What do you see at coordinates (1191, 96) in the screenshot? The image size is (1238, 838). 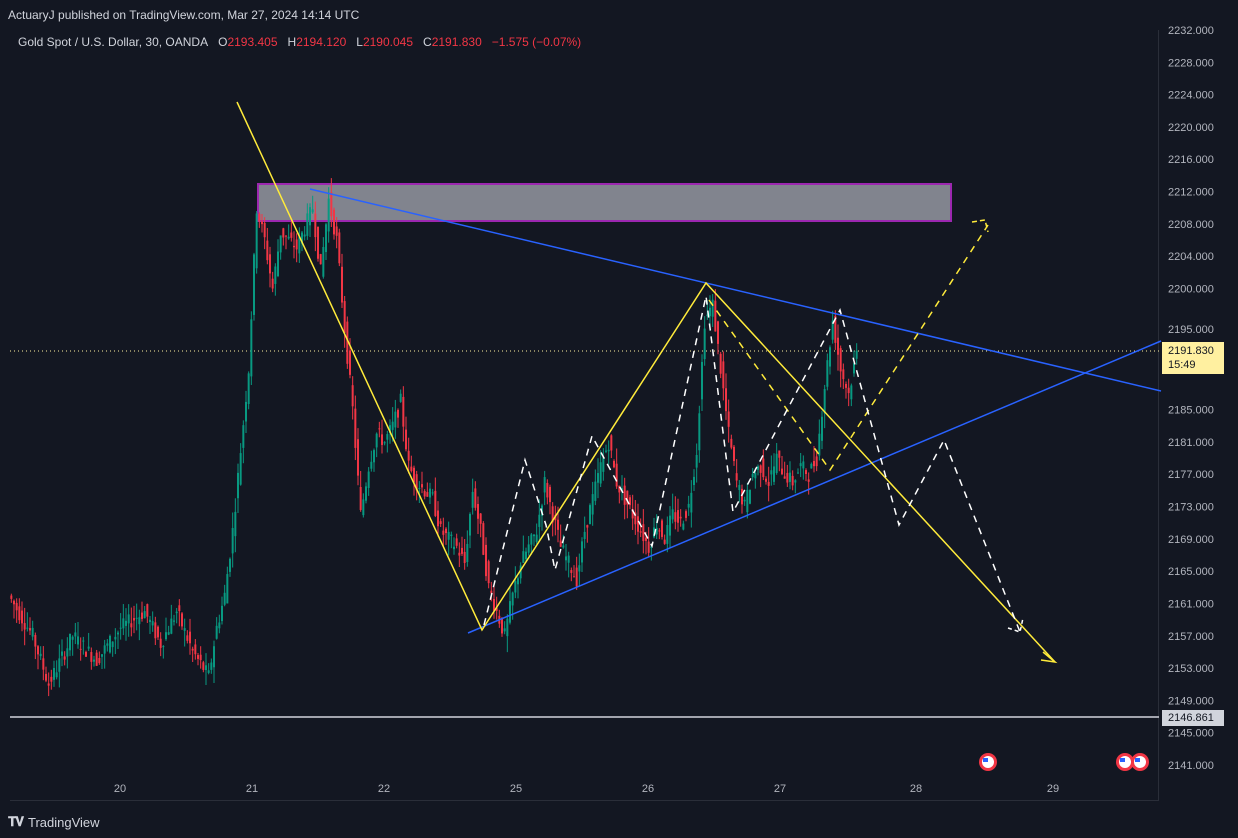 I see `y-tick-label: 2224.000` at bounding box center [1191, 96].